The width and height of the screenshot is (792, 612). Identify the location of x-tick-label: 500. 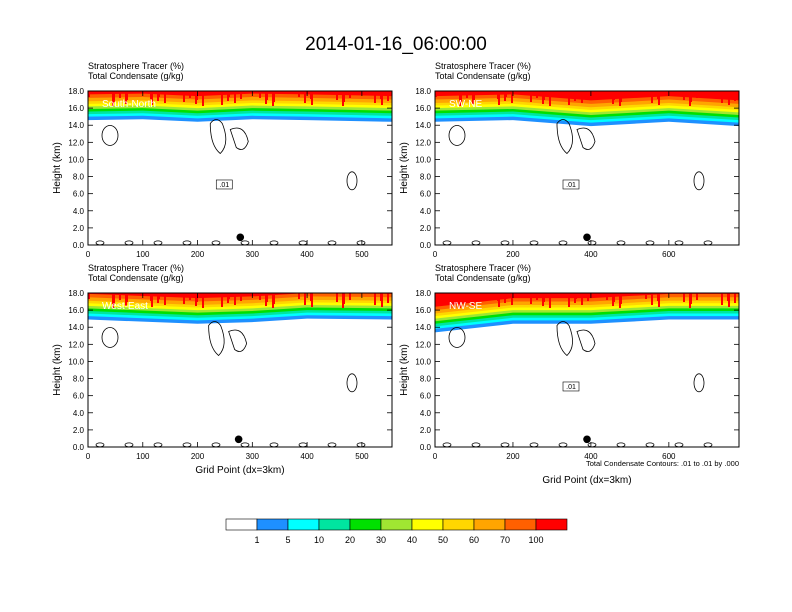
(362, 456).